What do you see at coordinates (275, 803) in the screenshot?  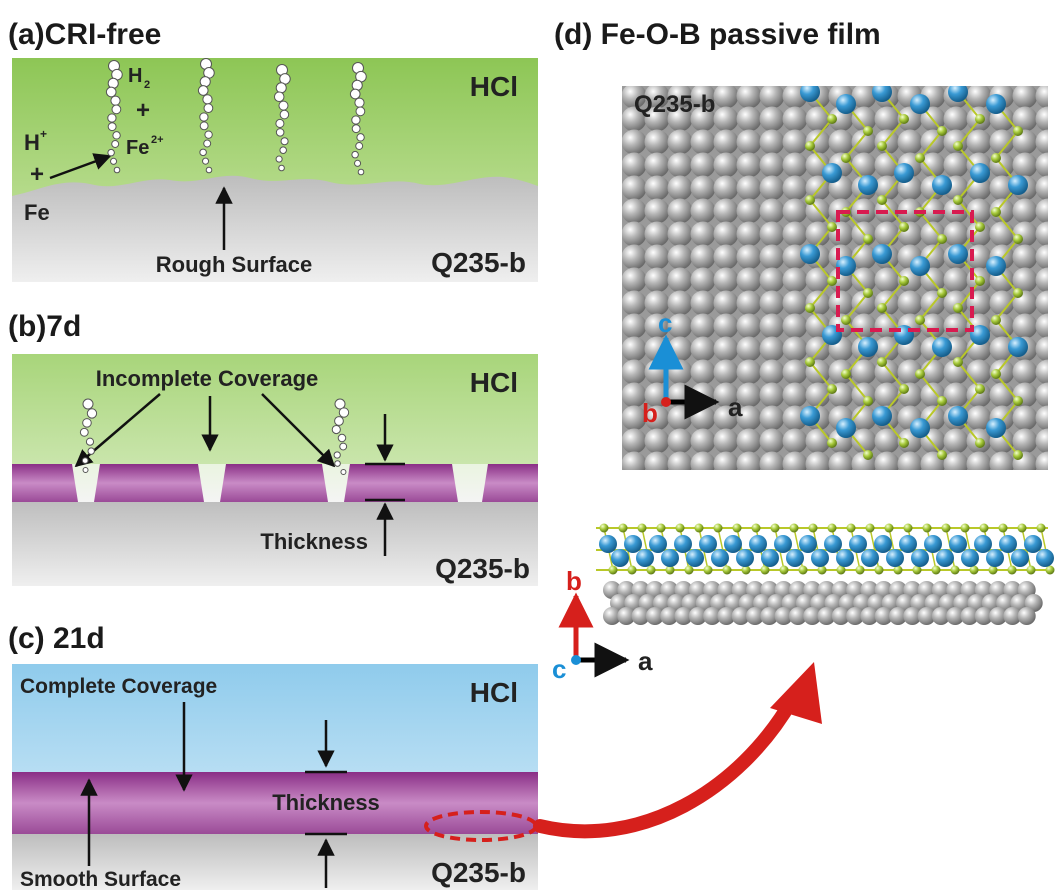 I see `panel-c-passive-film` at bounding box center [275, 803].